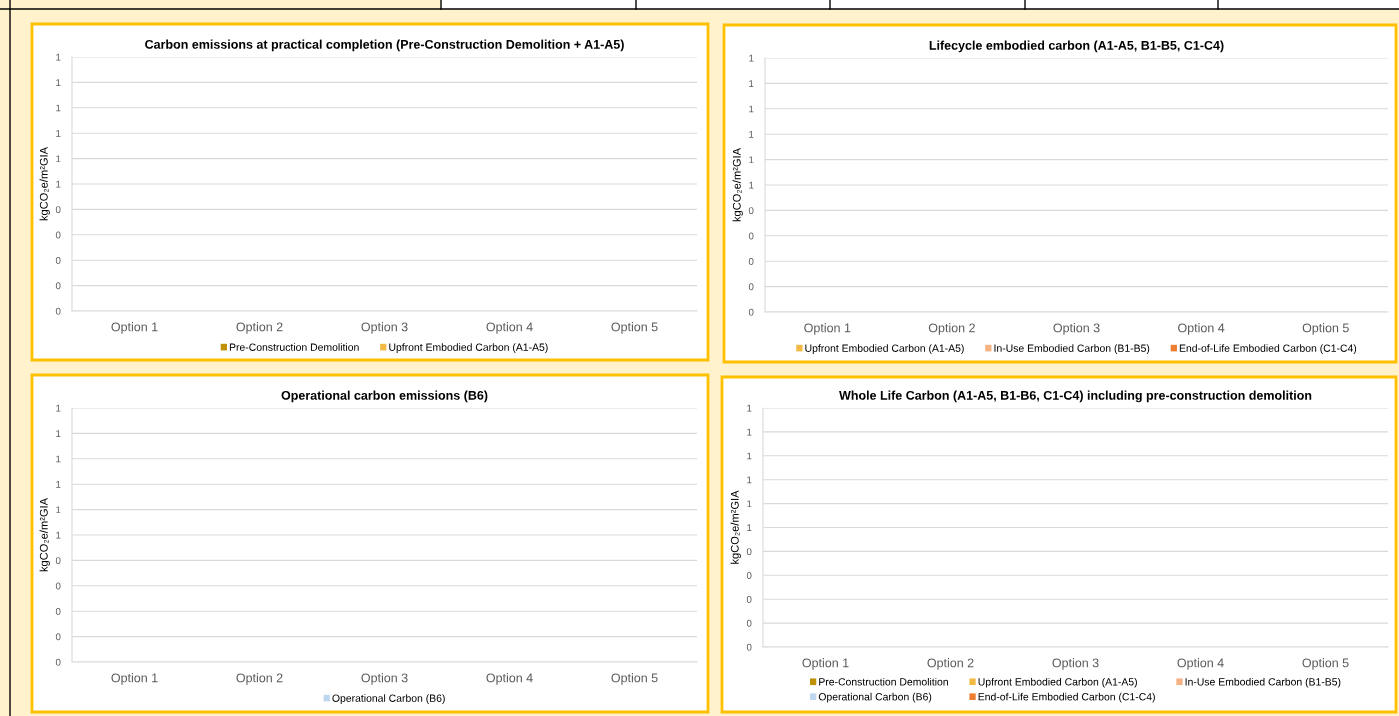 The height and width of the screenshot is (716, 1399). What do you see at coordinates (384, 396) in the screenshot?
I see `chart-title: Operational carbon emissions (B6)` at bounding box center [384, 396].